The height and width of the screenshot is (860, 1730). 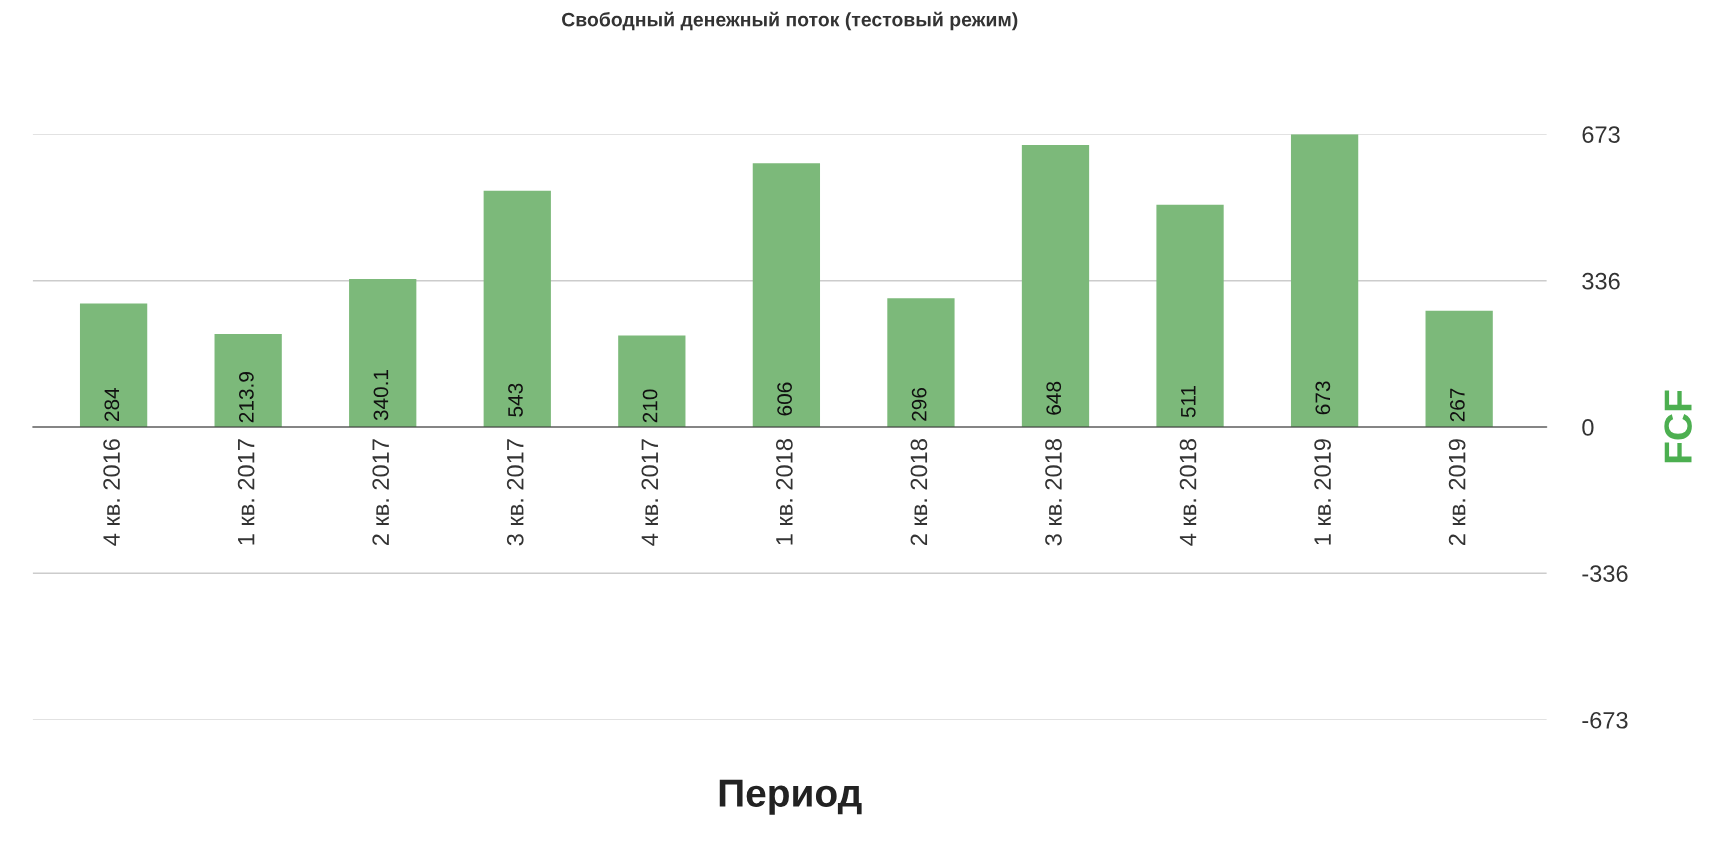 I want to click on data-label: 543, so click(x=515, y=400).